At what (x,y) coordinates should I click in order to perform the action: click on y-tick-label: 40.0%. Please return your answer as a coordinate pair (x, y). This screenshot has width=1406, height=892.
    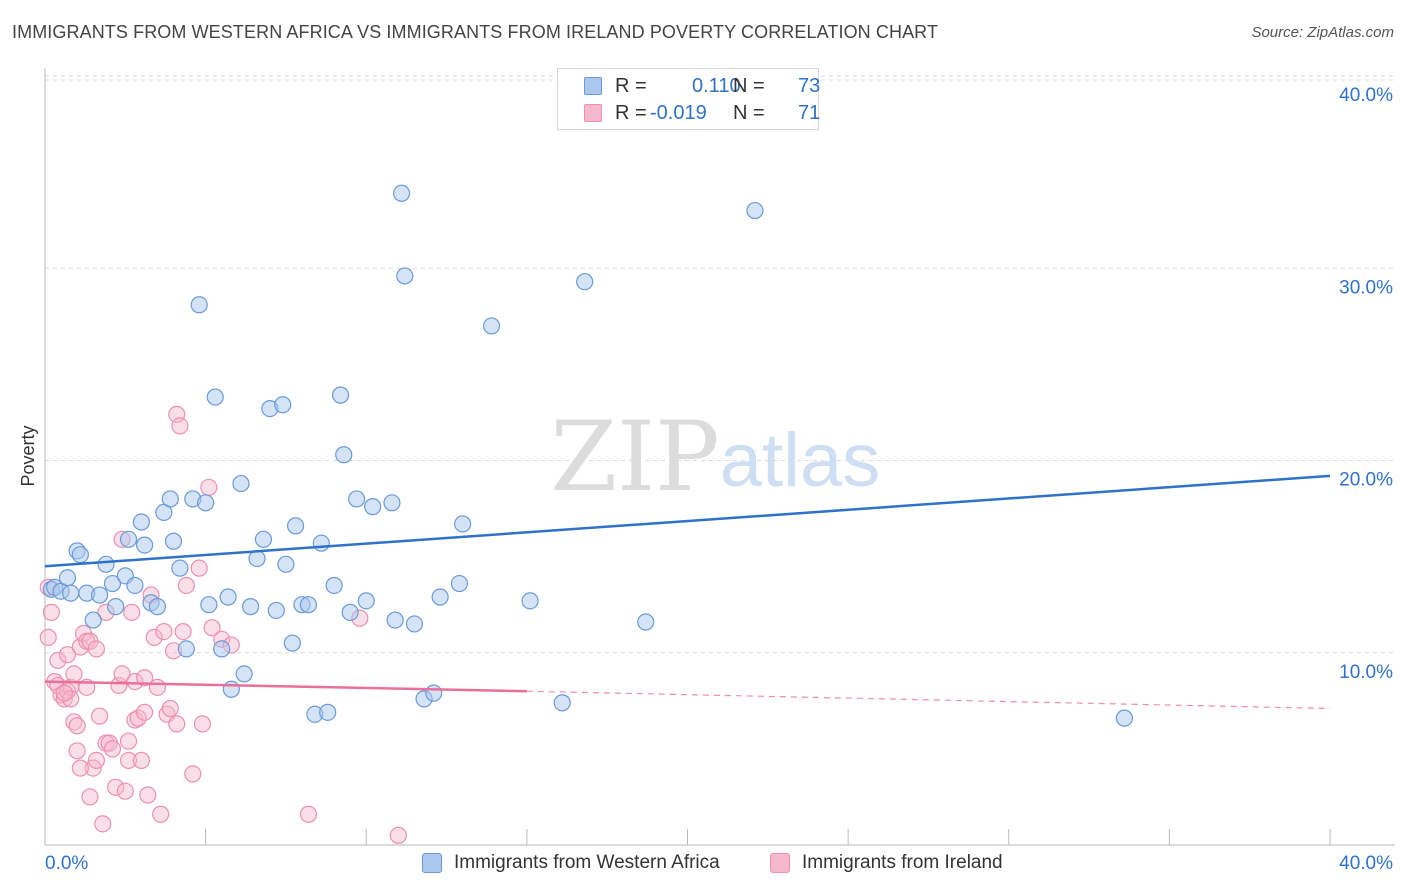
    Looking at the image, I should click on (1366, 95).